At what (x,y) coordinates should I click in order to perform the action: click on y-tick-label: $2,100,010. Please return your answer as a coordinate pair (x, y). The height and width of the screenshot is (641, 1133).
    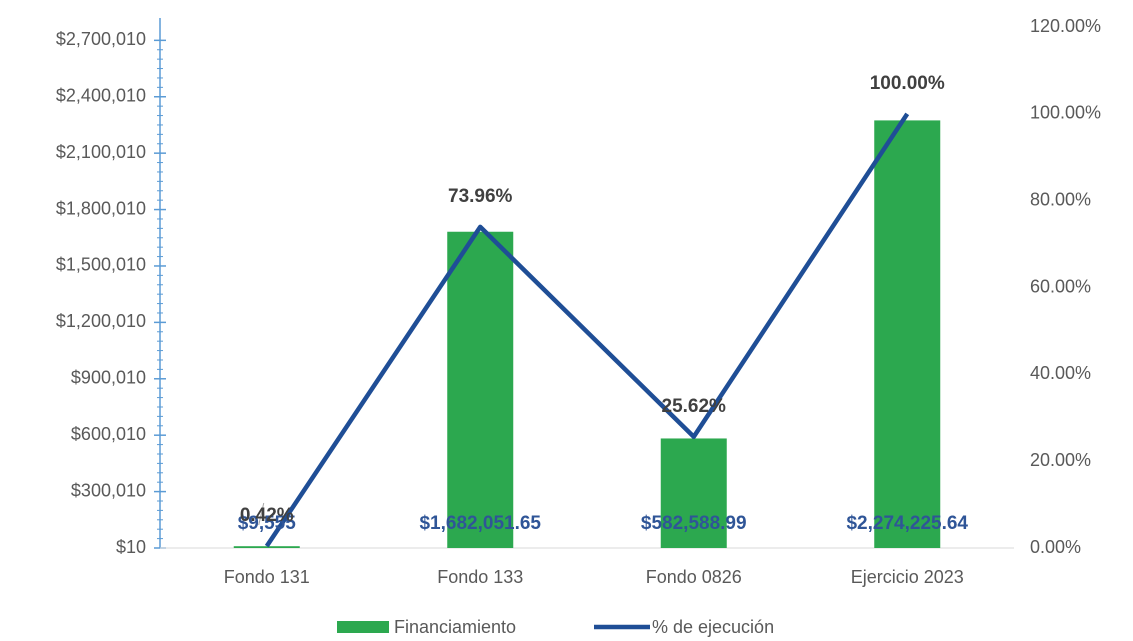
    Looking at the image, I should click on (101, 152).